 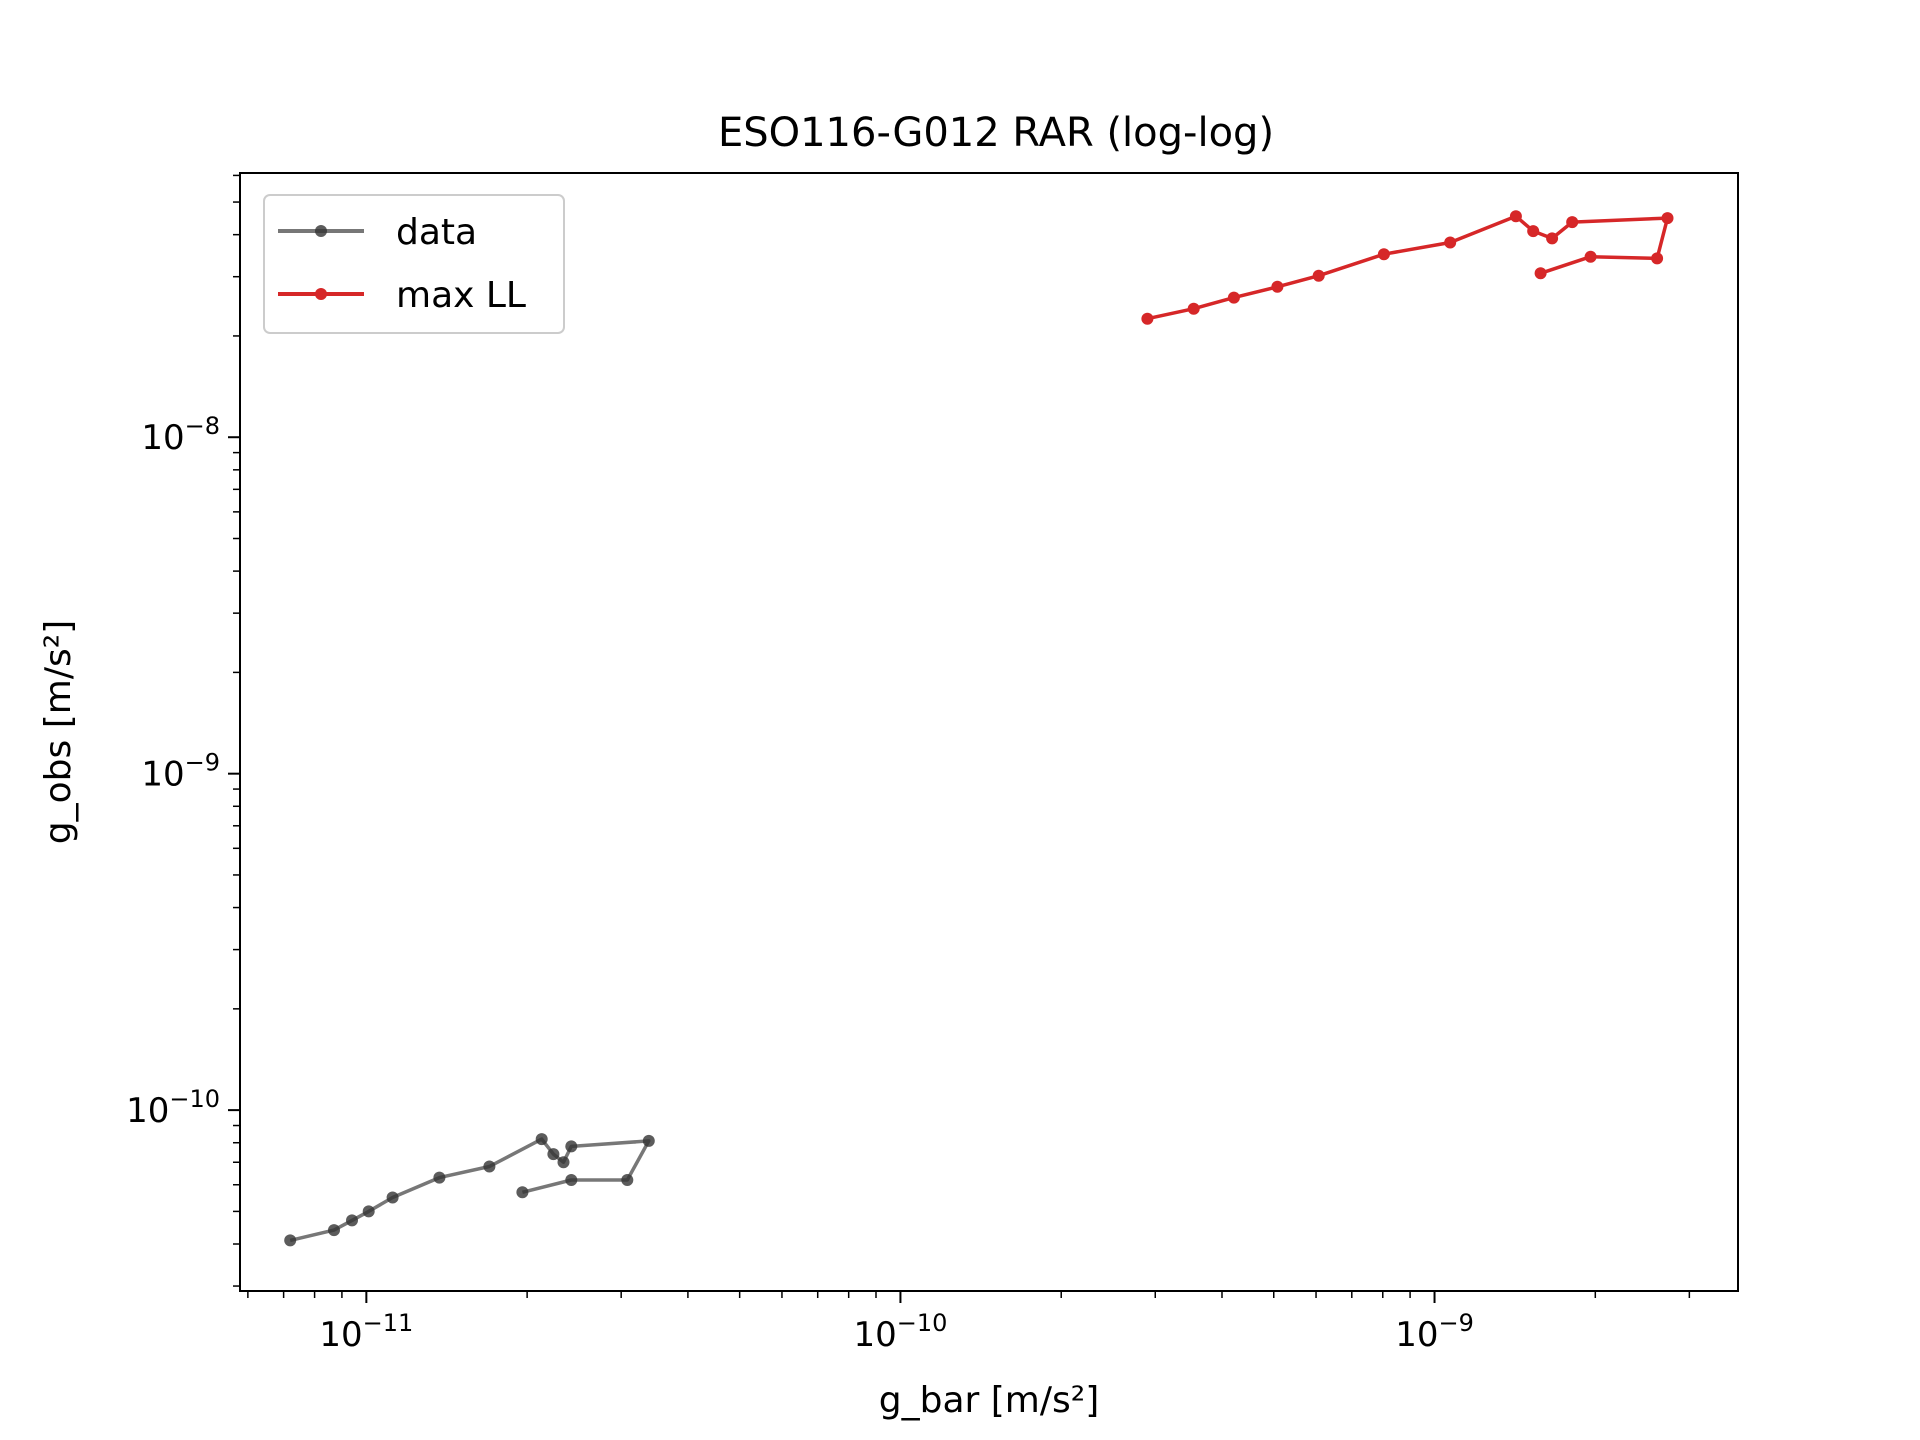 What do you see at coordinates (321, 231) in the screenshot?
I see `legend-data-marker` at bounding box center [321, 231].